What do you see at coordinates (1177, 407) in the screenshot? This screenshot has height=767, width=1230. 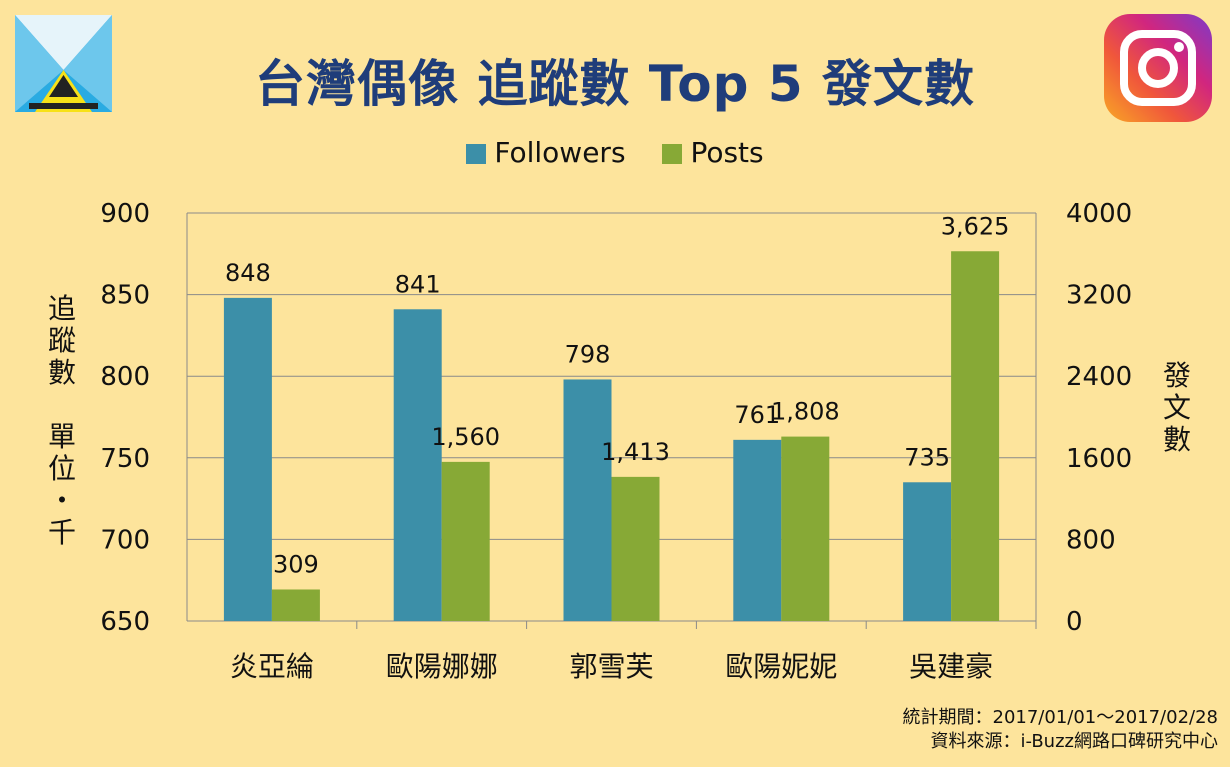 I see `y-axis-title-right-char: 文` at bounding box center [1177, 407].